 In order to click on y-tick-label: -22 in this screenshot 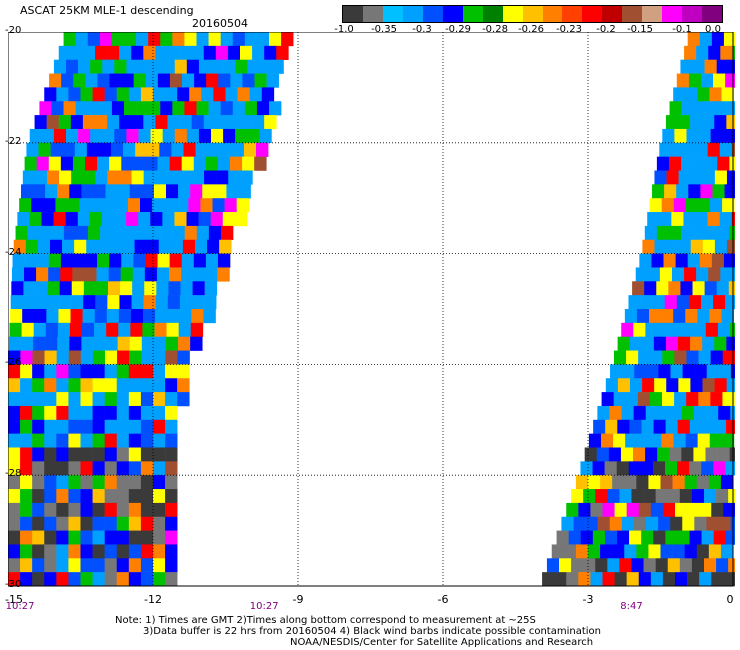, I will do `click(13, 141)`.